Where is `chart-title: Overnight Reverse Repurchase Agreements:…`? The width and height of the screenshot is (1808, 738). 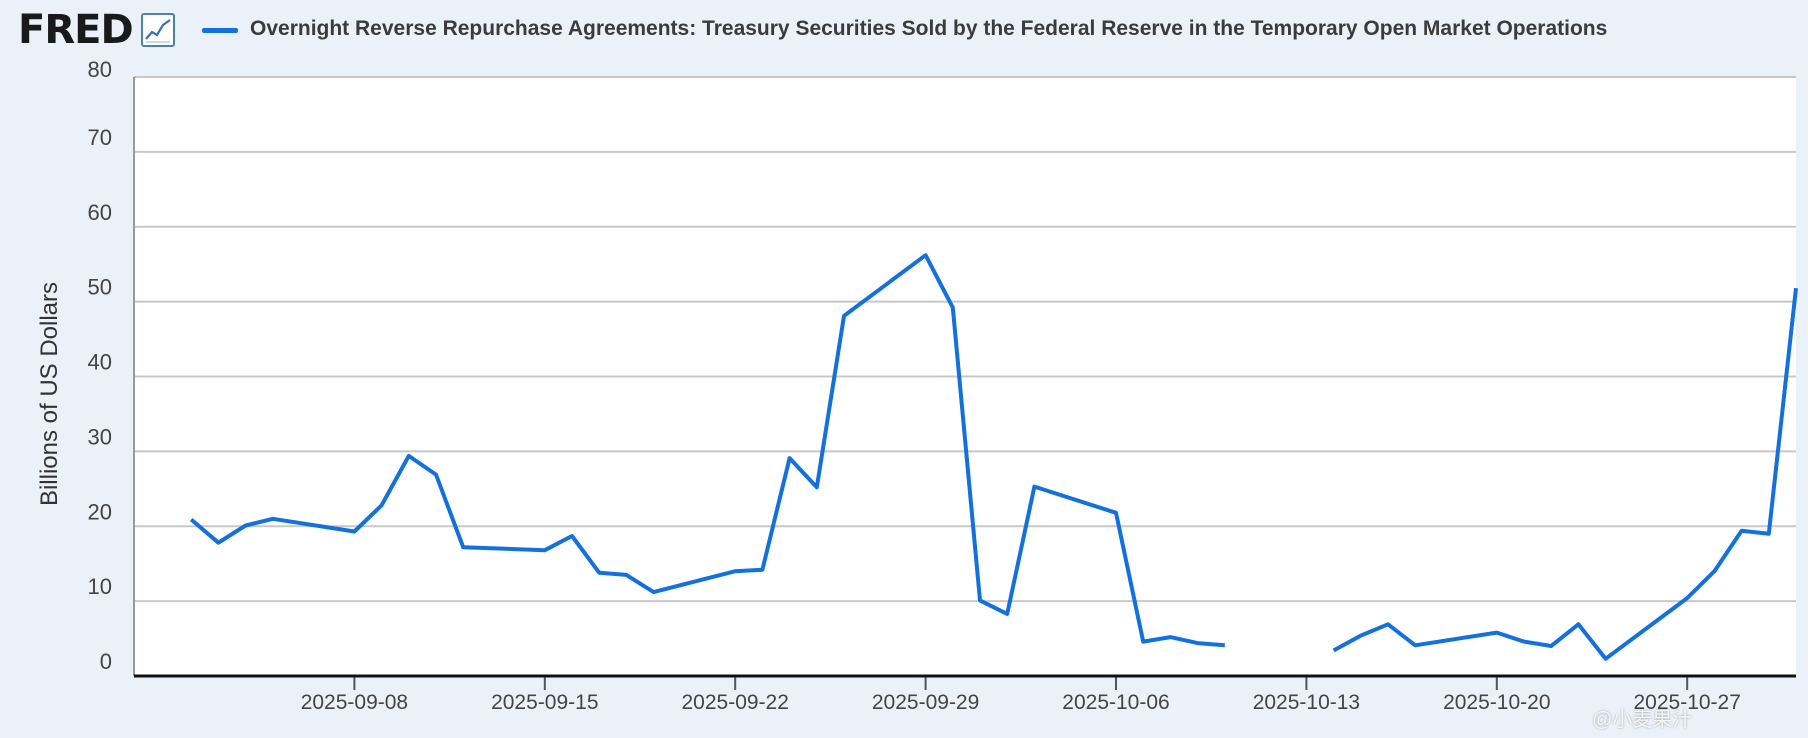 chart-title: Overnight Reverse Repurchase Agreements:… is located at coordinates (929, 28).